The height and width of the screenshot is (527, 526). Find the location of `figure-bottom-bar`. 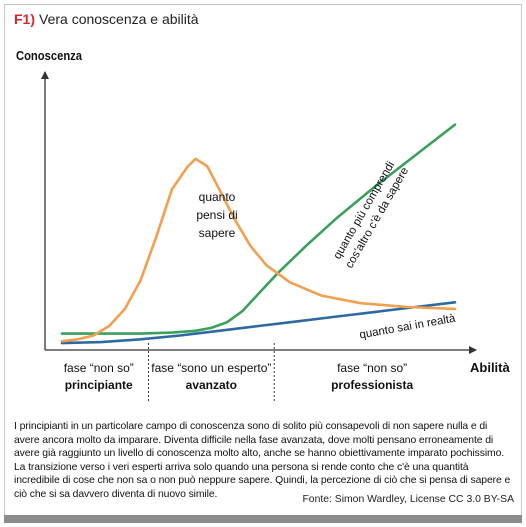

figure-bottom-bar is located at coordinates (263, 519).